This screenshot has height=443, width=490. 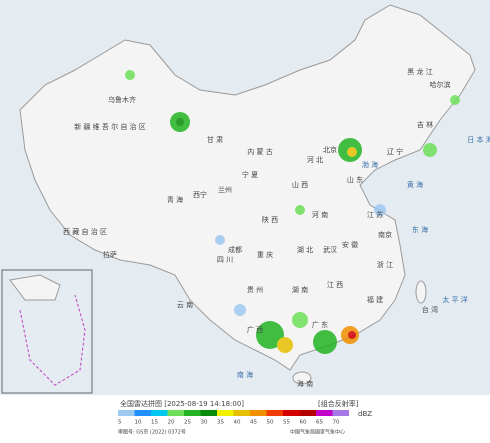 I want to click on map-label: 吉 林, so click(x=425, y=124).